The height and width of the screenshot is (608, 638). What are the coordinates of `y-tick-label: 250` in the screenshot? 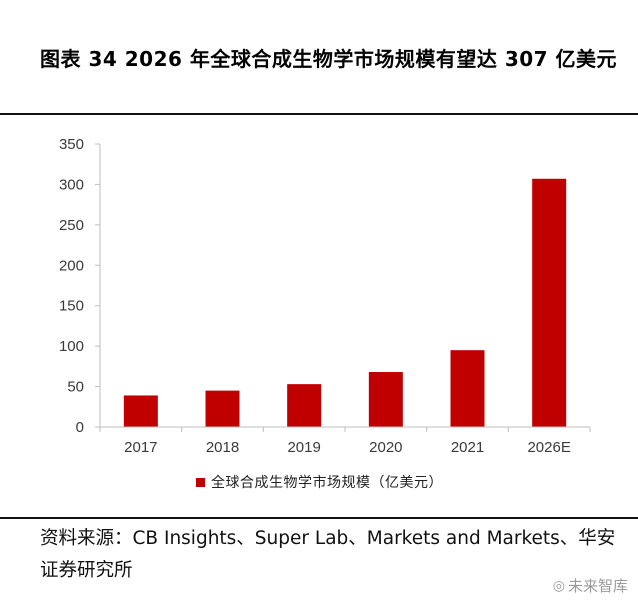 It's located at (71, 225).